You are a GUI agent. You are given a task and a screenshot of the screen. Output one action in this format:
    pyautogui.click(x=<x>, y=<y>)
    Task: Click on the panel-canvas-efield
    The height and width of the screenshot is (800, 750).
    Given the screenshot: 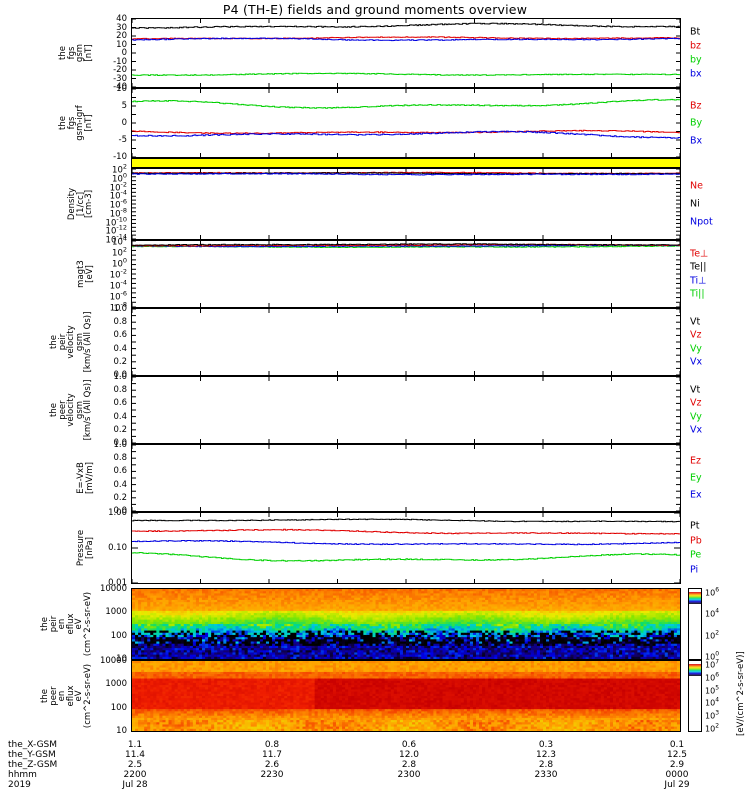 What is the action you would take?
    pyautogui.click(x=406, y=478)
    